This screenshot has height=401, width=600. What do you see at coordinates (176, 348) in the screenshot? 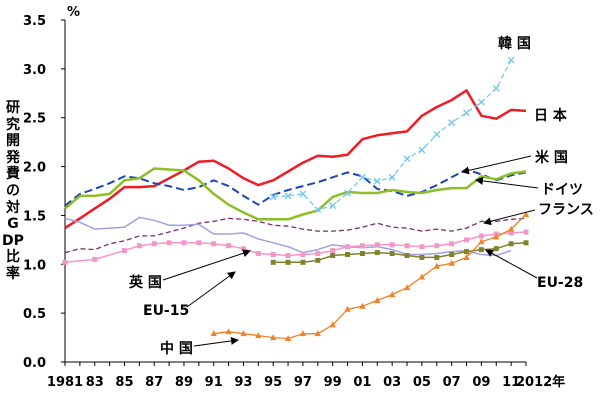
I see `series-label: 中 国` at bounding box center [176, 348].